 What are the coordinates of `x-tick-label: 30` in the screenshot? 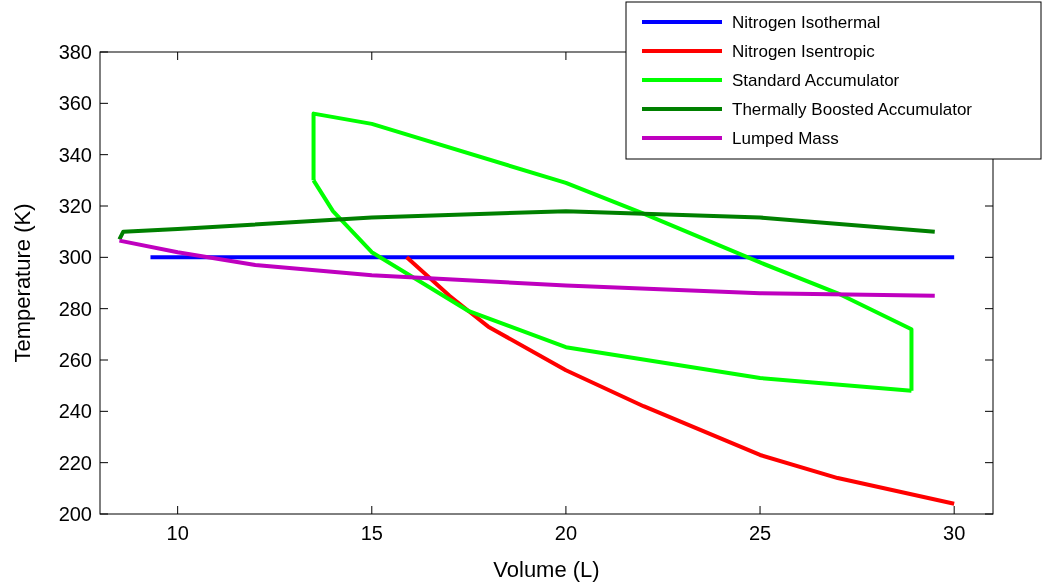 It's located at (954, 533).